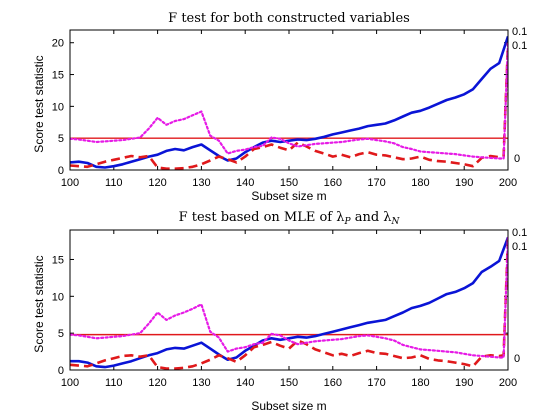 The width and height of the screenshot is (560, 420). Describe the element at coordinates (262, 217) in the screenshot. I see `title-prefix: F test based on MLE of λ` at that location.